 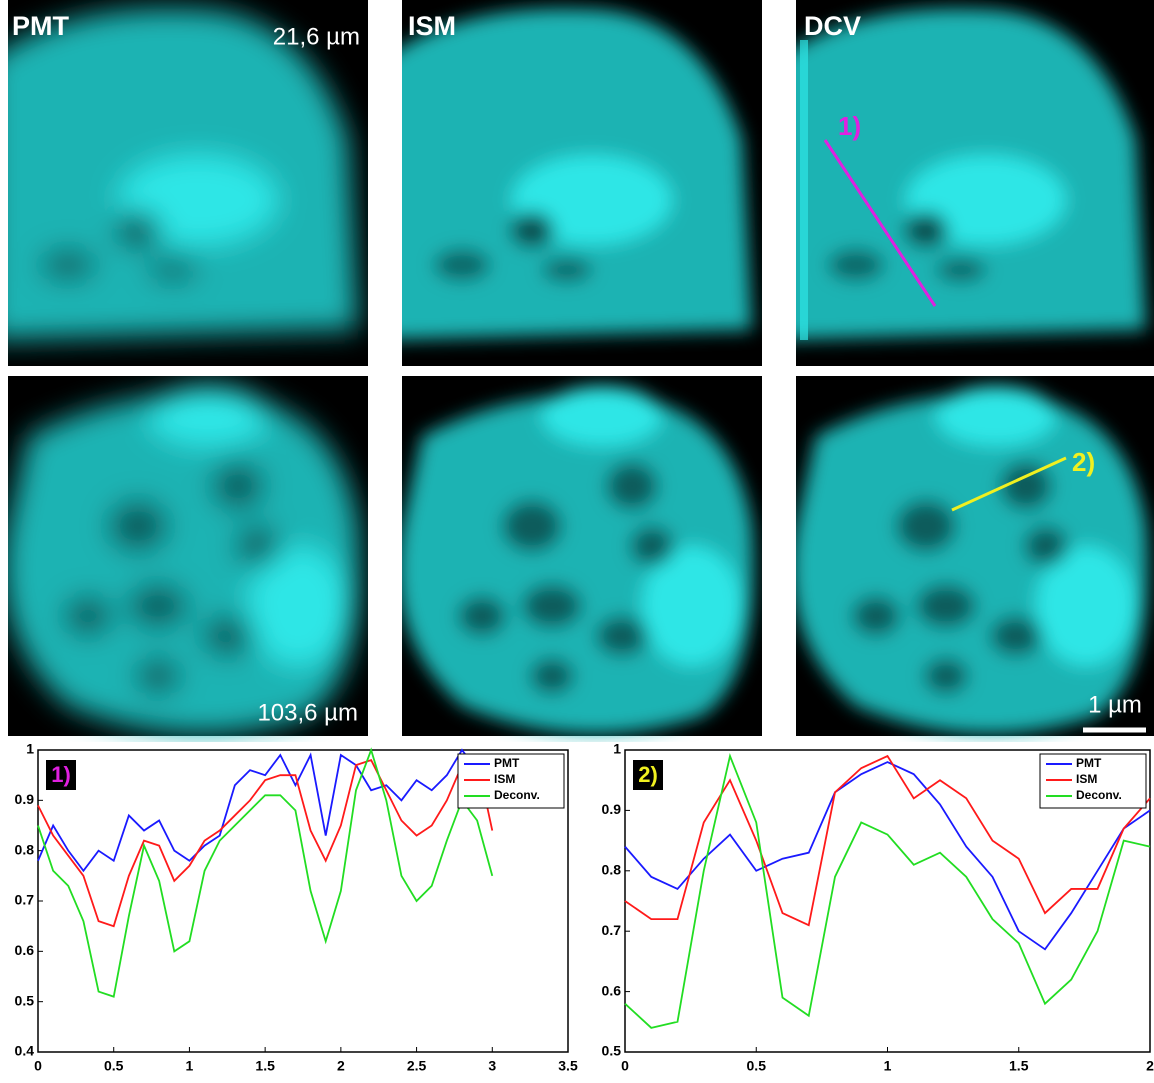 What do you see at coordinates (492, 1066) in the screenshot?
I see `x-tick-label: 3` at bounding box center [492, 1066].